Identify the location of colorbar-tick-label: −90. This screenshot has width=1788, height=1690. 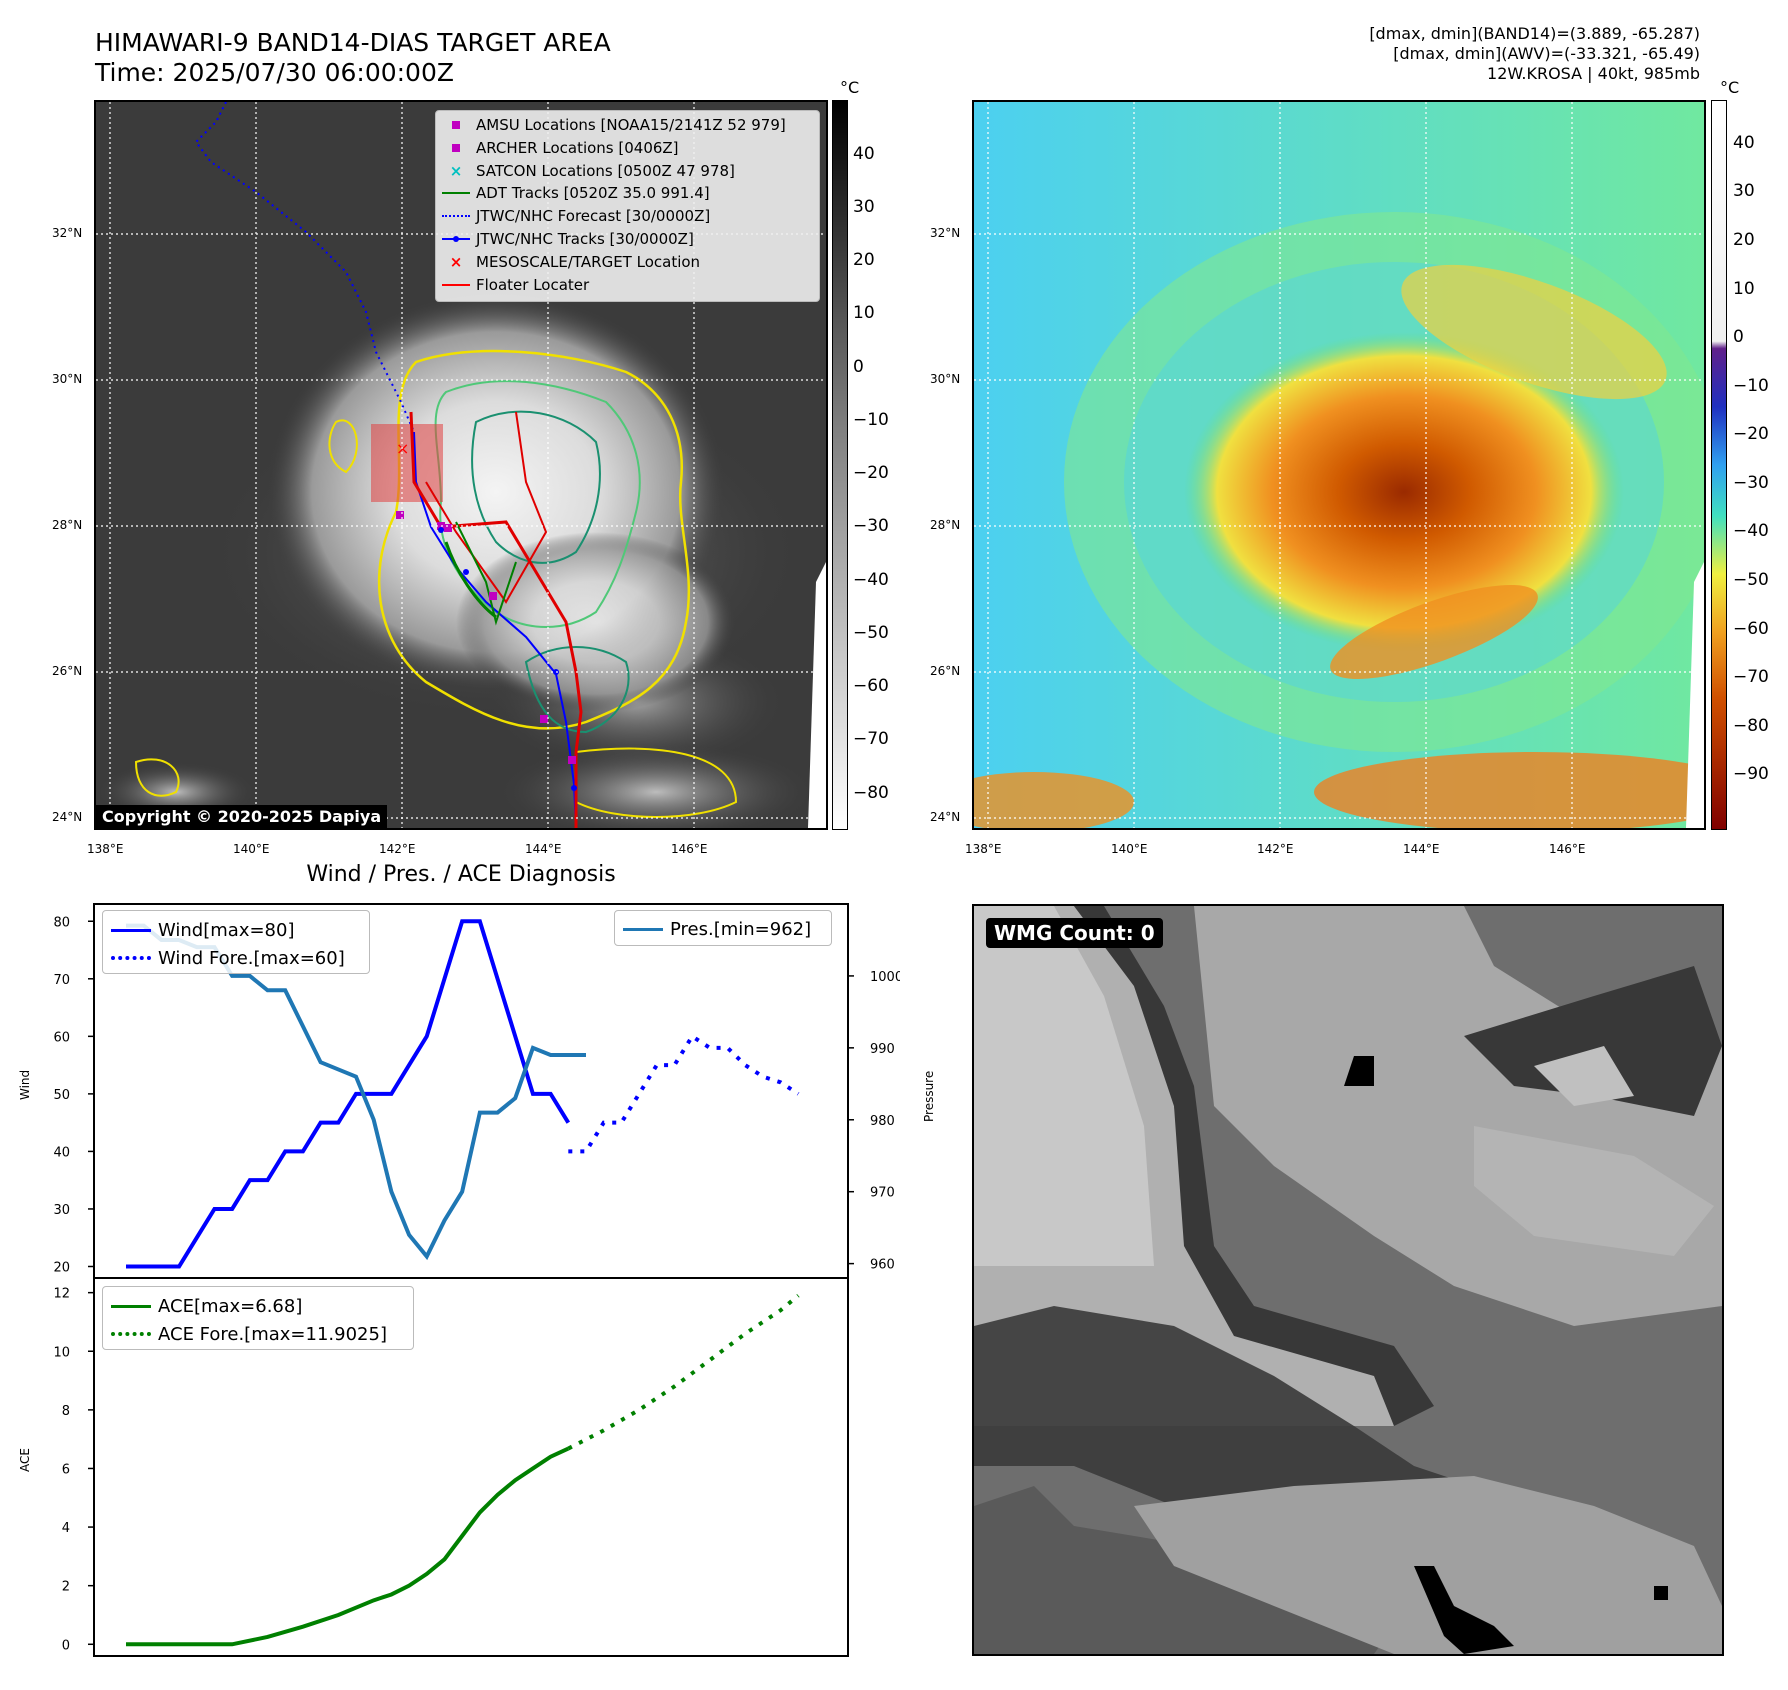
(1751, 774).